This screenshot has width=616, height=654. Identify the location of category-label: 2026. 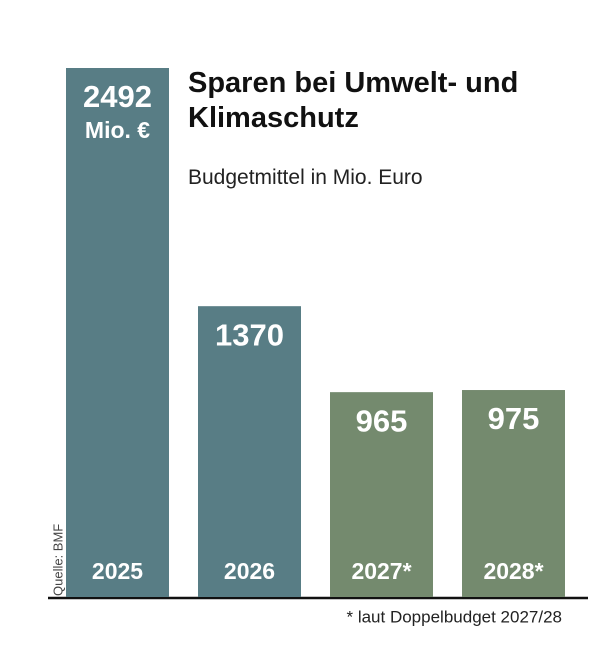
(249, 571).